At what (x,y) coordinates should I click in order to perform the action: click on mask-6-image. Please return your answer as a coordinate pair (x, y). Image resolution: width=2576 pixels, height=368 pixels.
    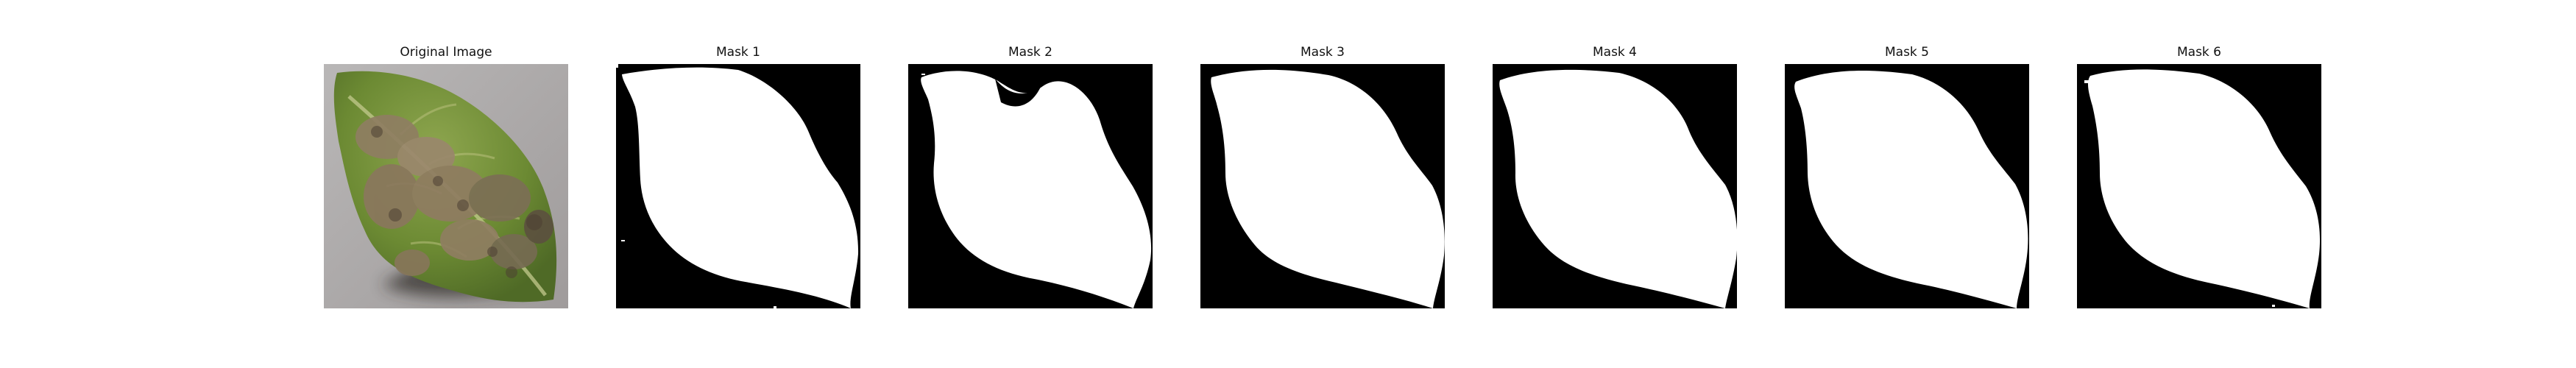
    Looking at the image, I should click on (2199, 186).